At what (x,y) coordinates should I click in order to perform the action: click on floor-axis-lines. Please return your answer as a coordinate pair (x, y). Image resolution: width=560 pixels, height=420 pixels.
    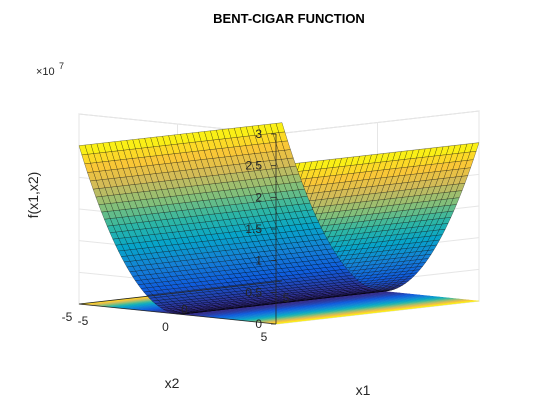
    Looking at the image, I should click on (180, 302).